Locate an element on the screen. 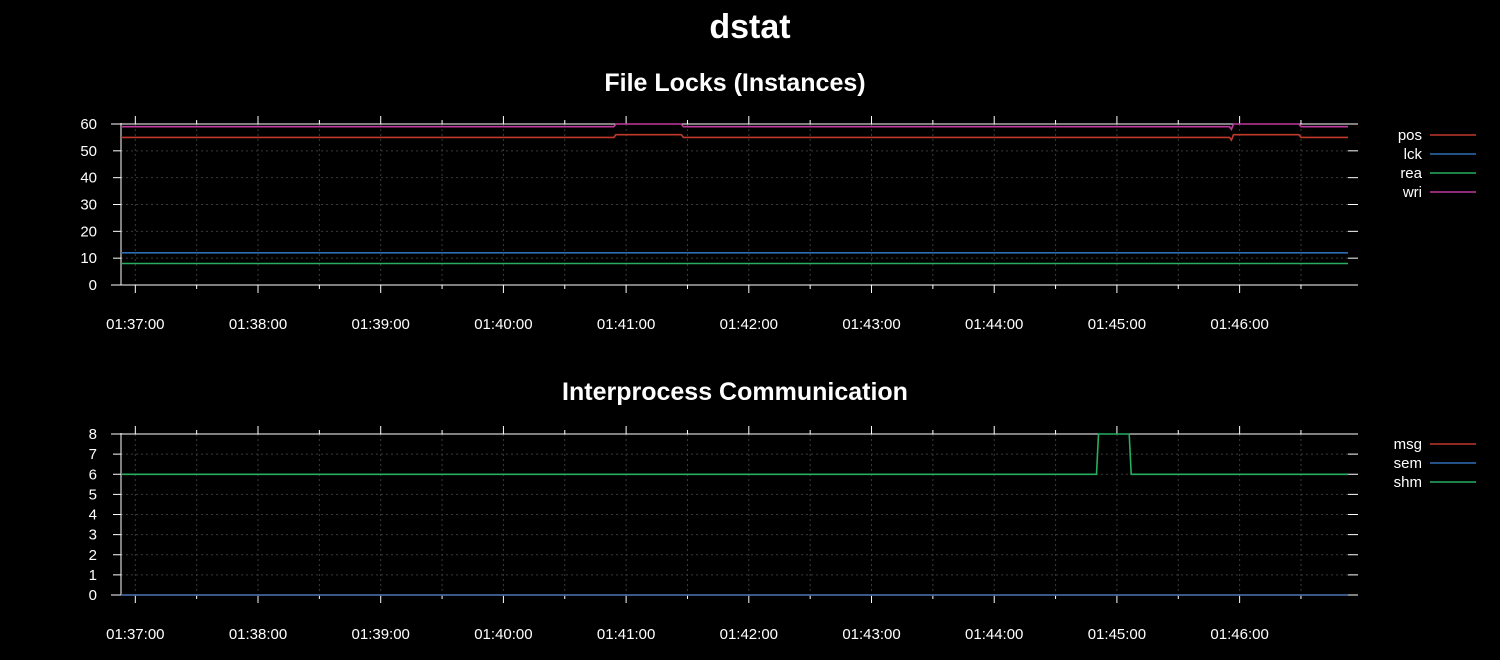 This screenshot has height=660, width=1500. legend-label-lck: lck is located at coordinates (1413, 154).